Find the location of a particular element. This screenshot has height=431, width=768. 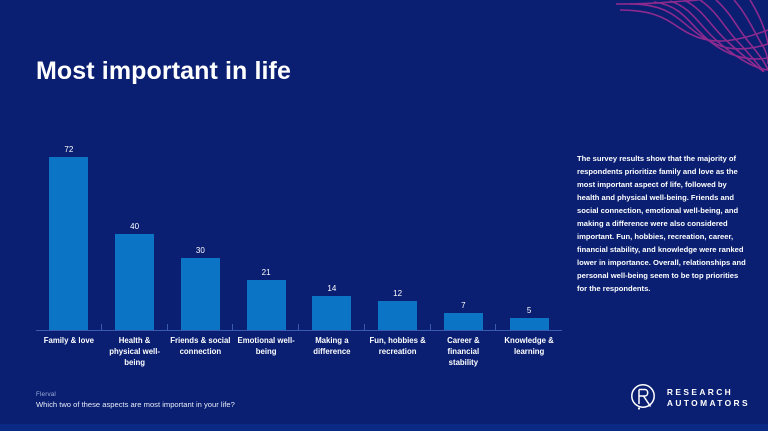

bar-group: 5 is located at coordinates (529, 234).